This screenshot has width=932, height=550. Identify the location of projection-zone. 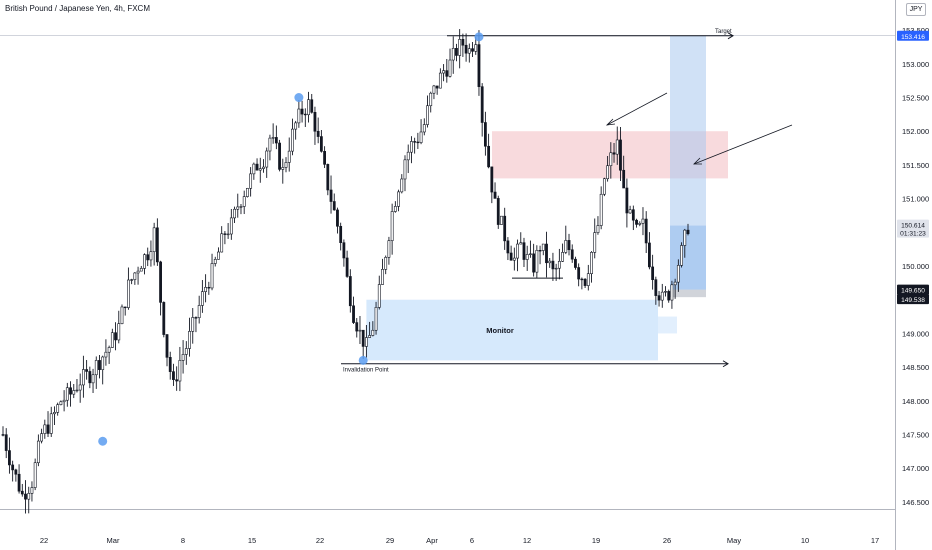
(688, 162).